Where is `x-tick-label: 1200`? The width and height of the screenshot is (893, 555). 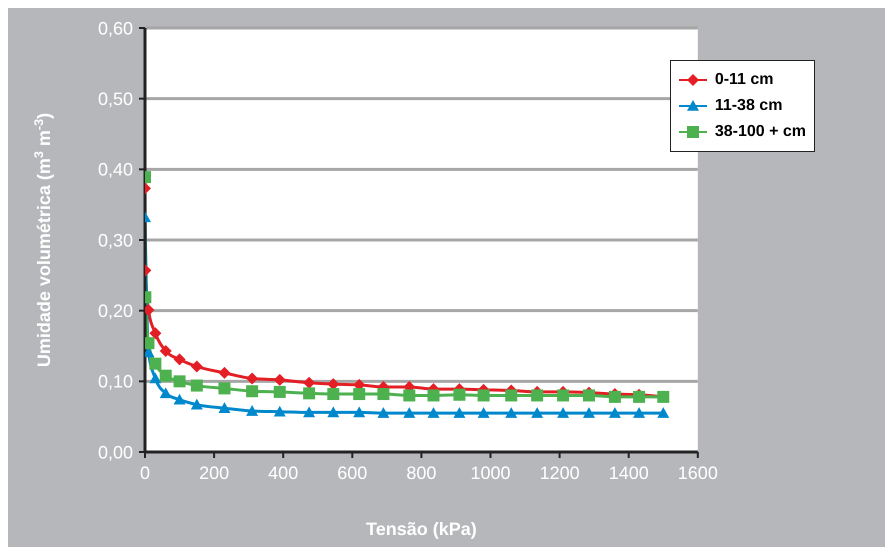
x-tick-label: 1200 is located at coordinates (560, 472).